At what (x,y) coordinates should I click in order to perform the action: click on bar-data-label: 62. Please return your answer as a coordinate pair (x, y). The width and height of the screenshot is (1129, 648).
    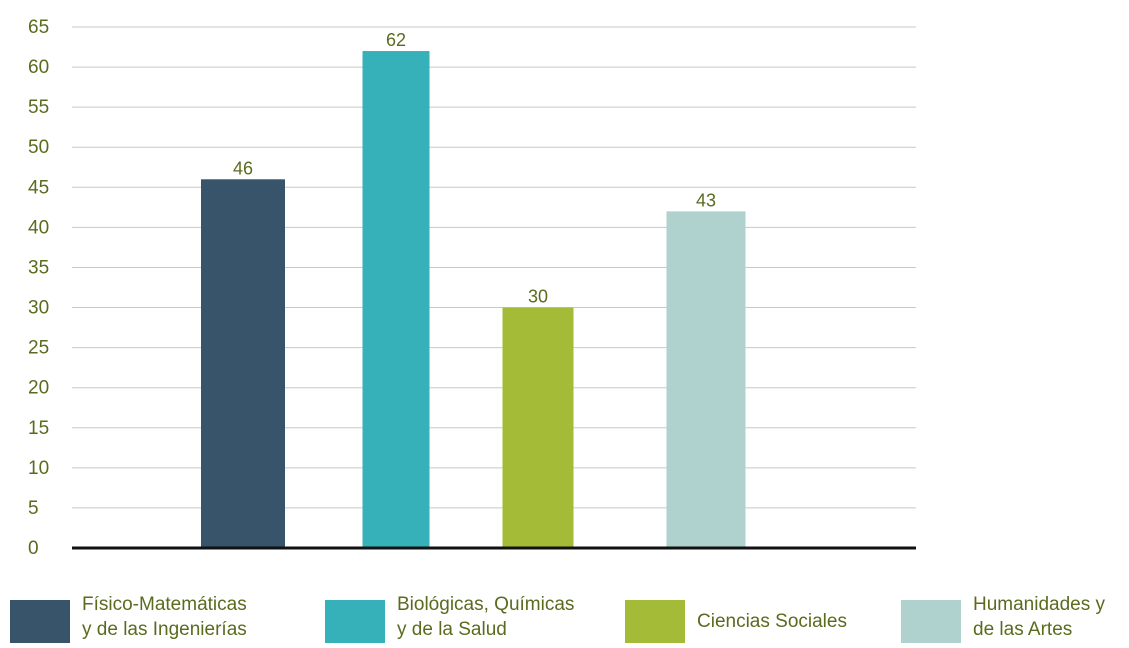
    Looking at the image, I should click on (396, 40).